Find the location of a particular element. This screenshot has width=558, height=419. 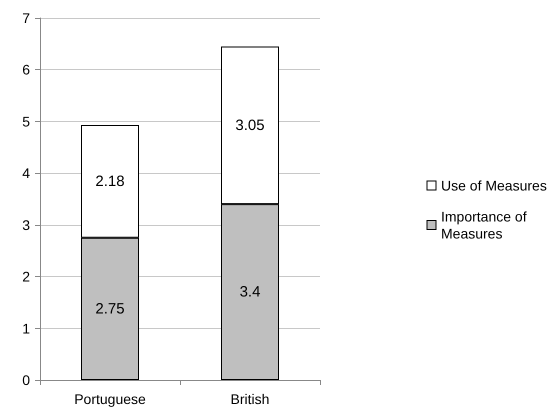

data-label: 2.18 is located at coordinates (110, 181).